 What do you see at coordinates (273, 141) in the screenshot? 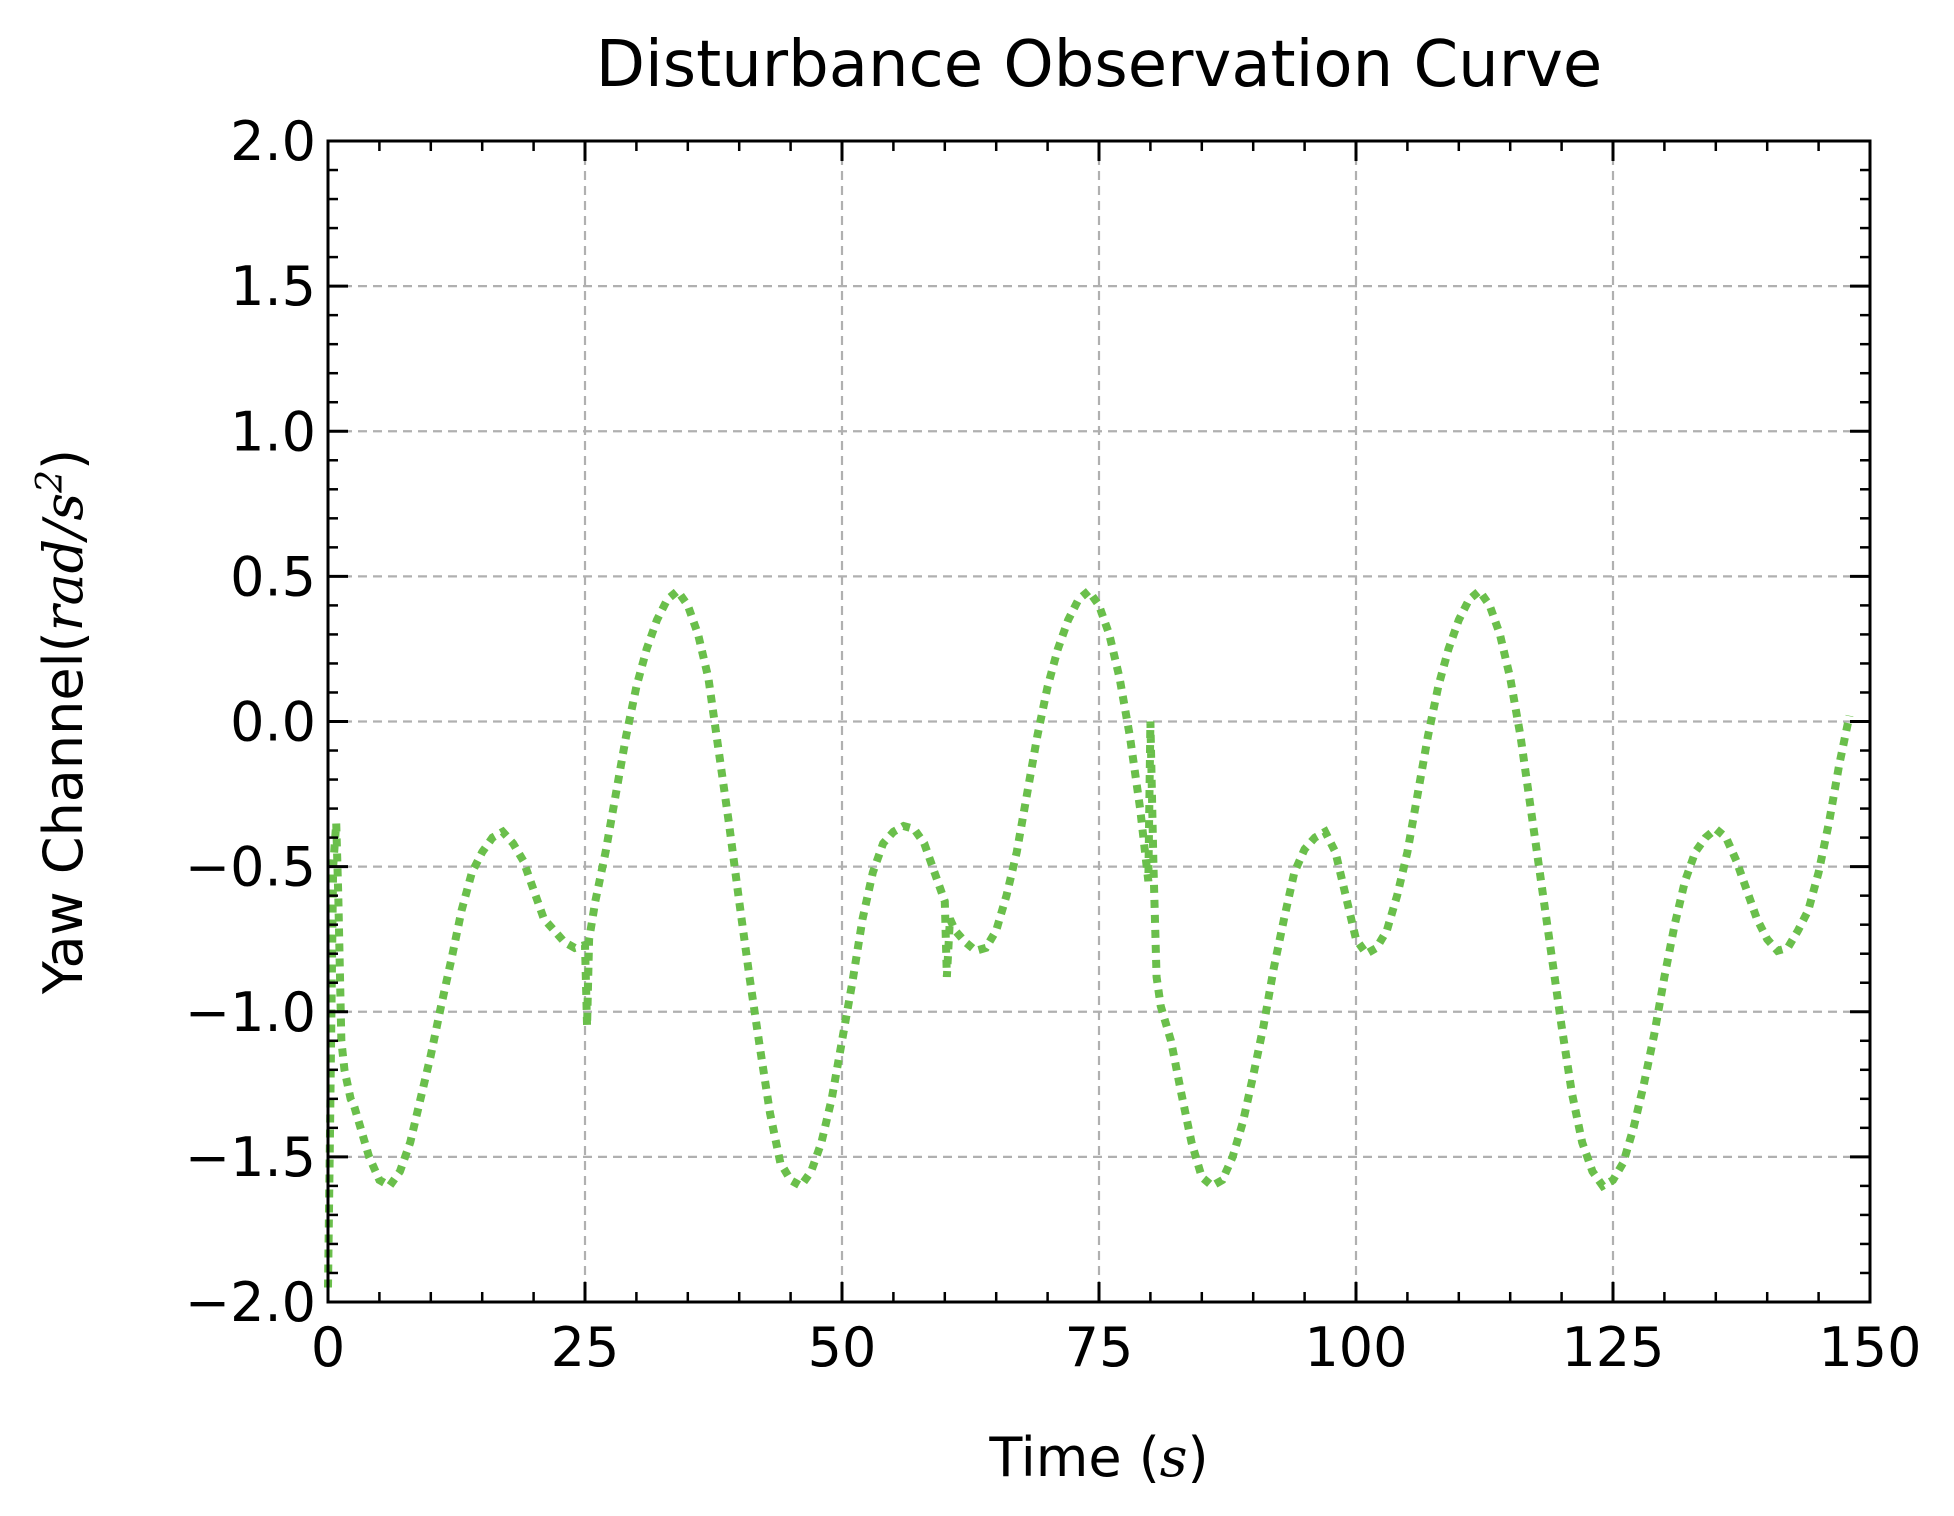
I see `y-tick-label: 2.0` at bounding box center [273, 141].